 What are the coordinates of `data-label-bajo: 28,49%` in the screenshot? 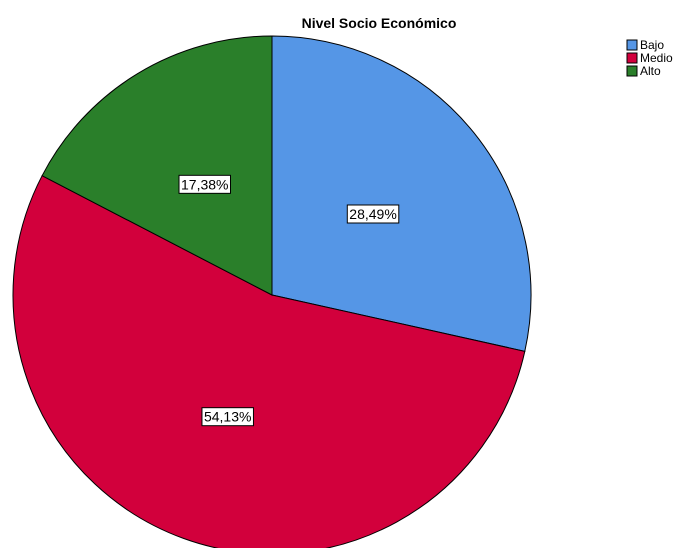 It's located at (373, 214).